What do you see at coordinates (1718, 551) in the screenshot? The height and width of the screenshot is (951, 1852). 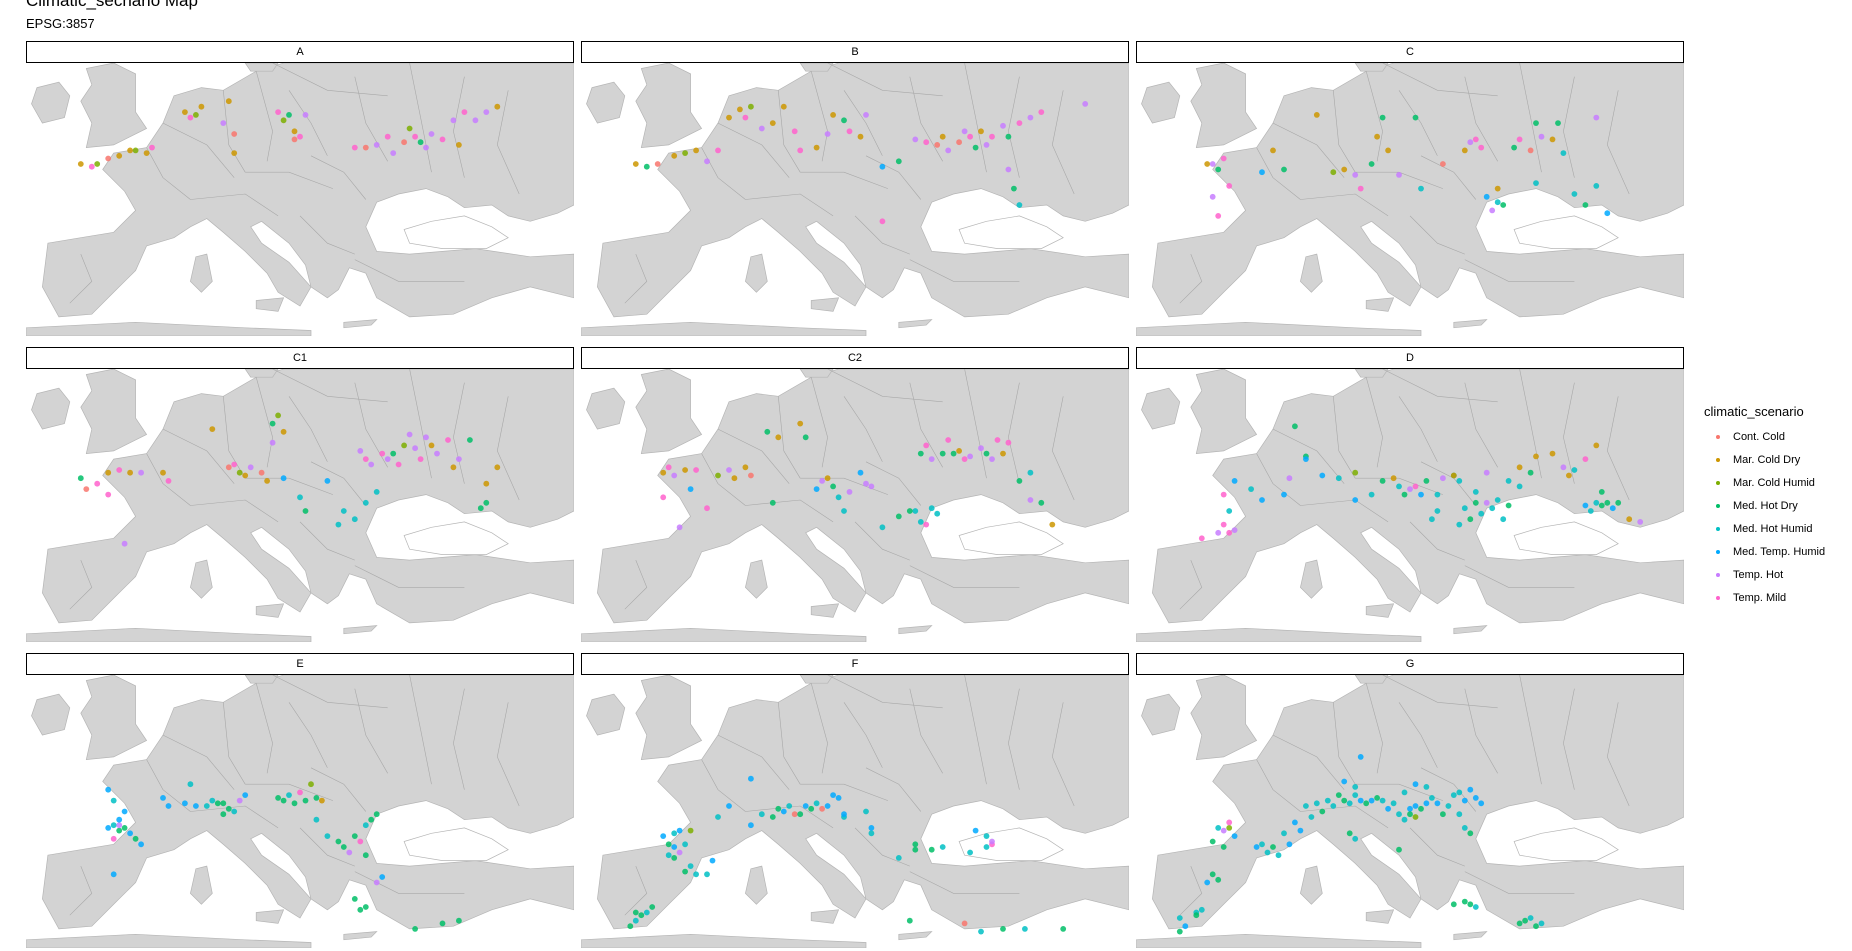 I see `legend-swatch` at bounding box center [1718, 551].